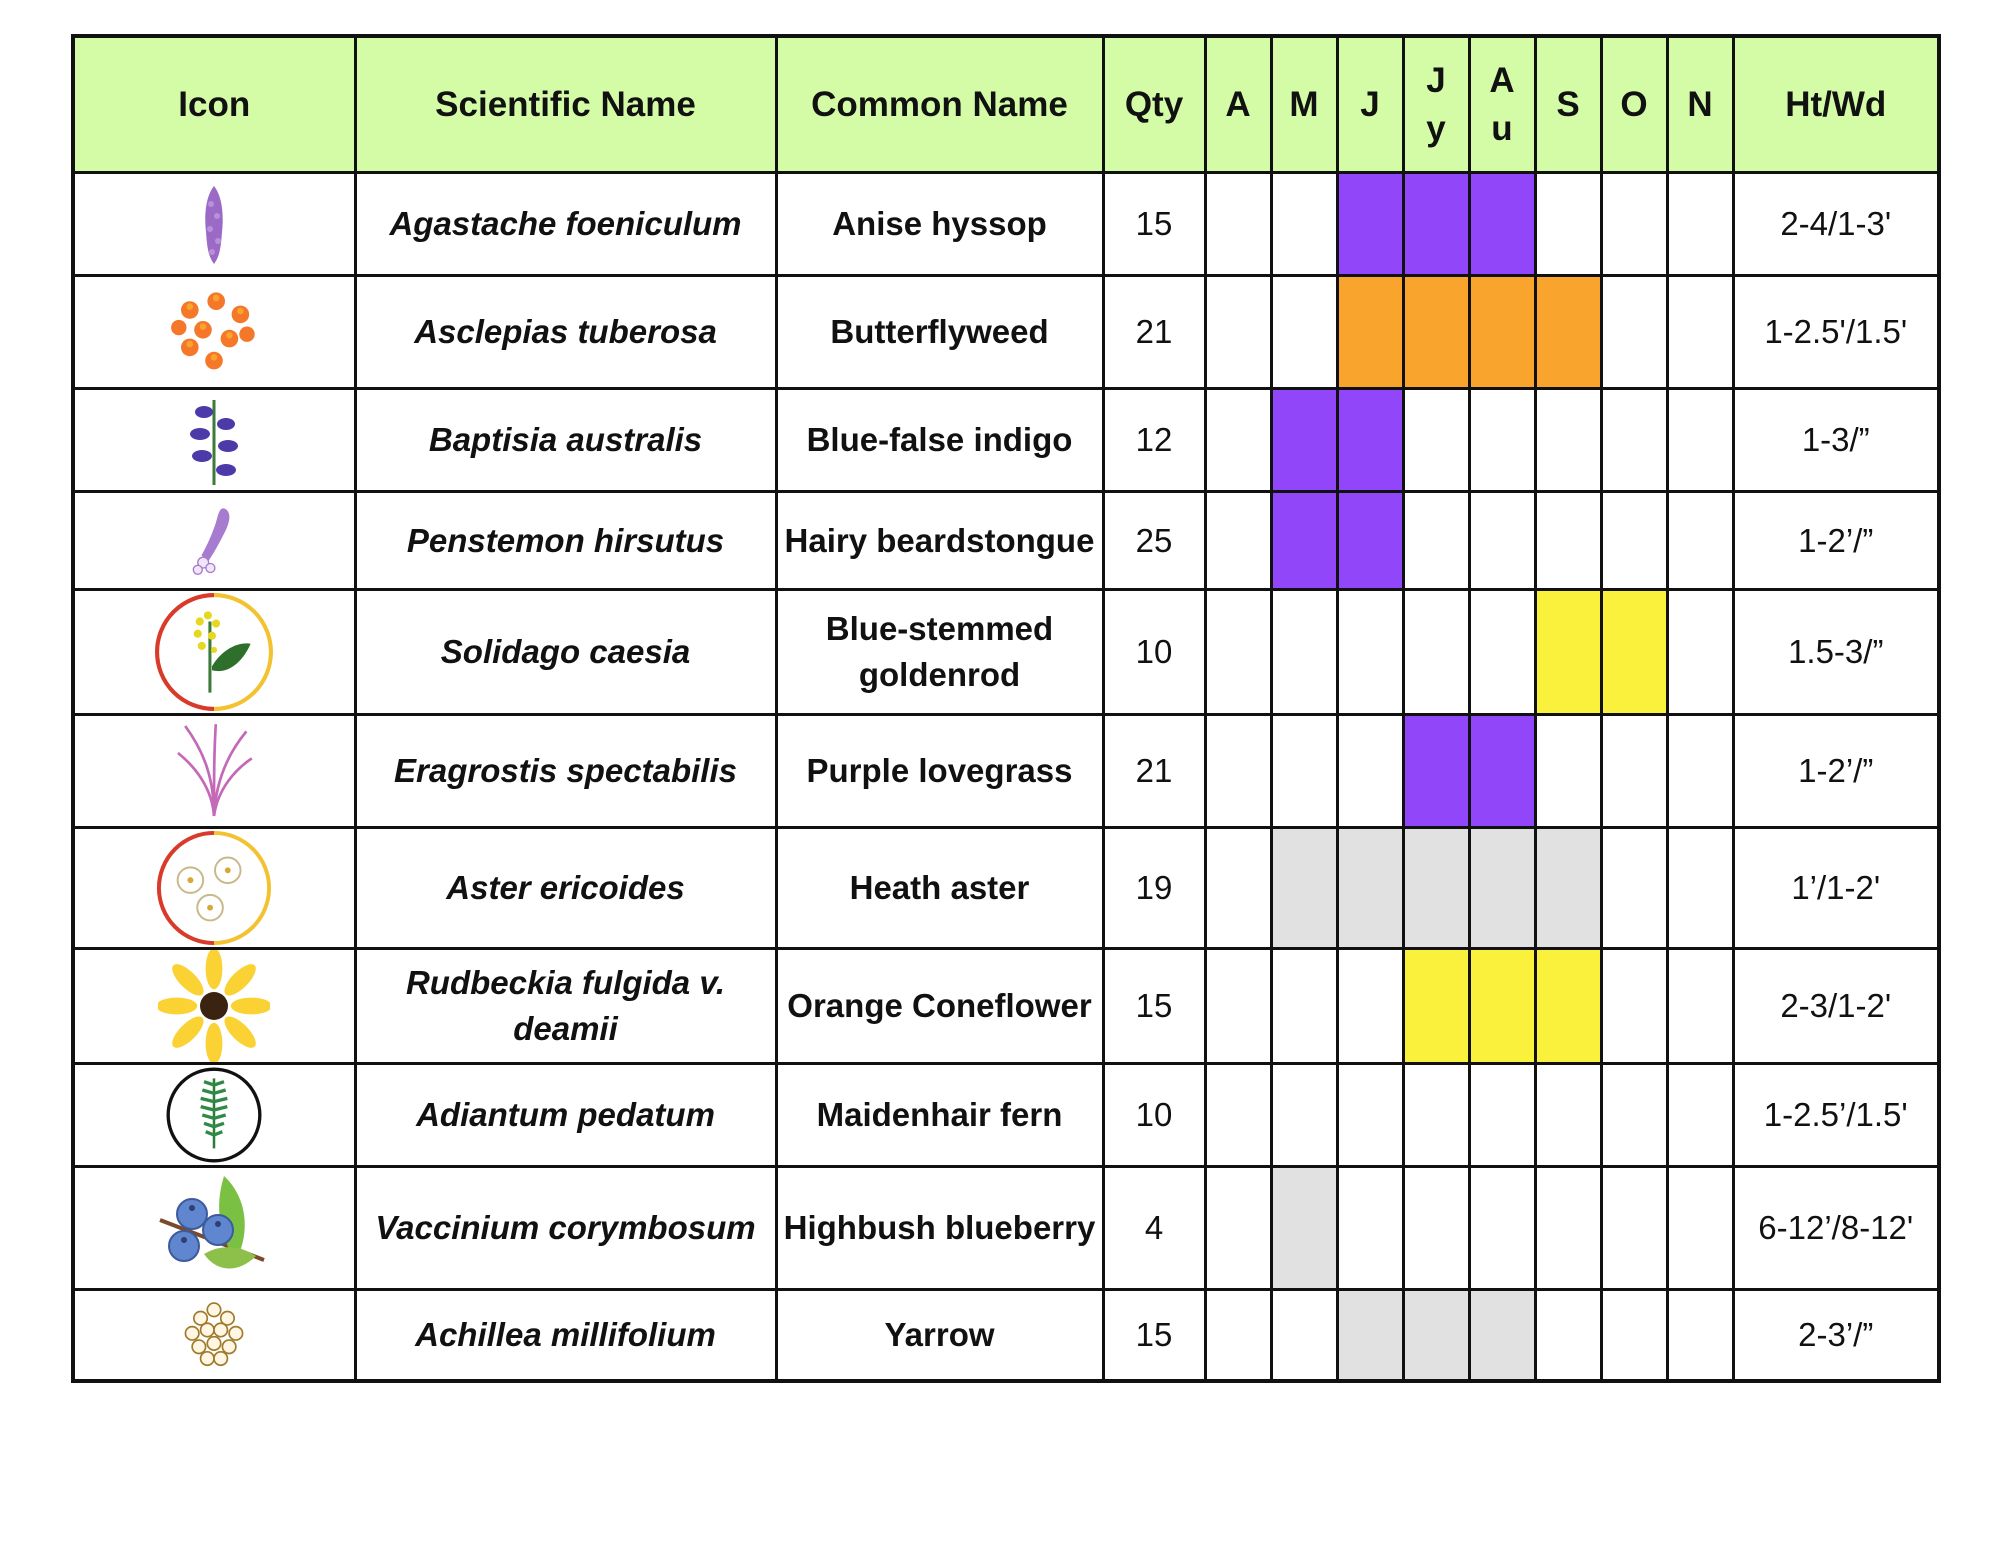  Describe the element at coordinates (939, 104) in the screenshot. I see `header-common-name: Common Name` at that location.